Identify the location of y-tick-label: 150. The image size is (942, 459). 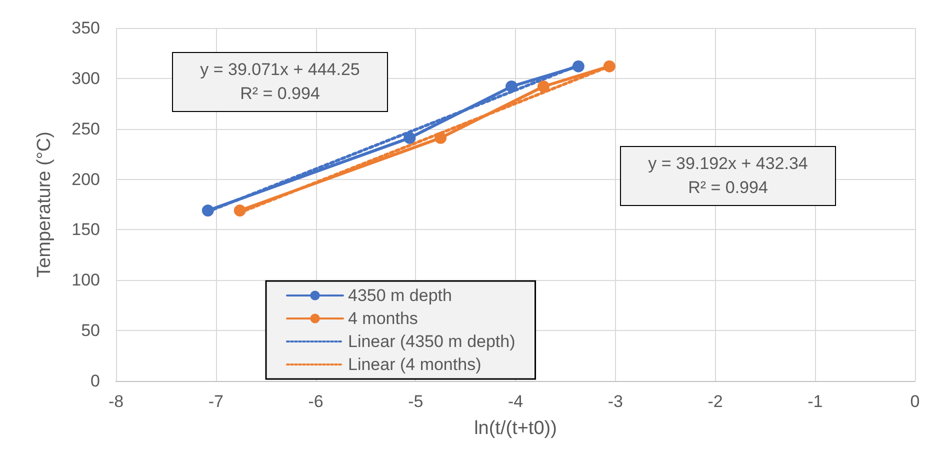
(86, 230).